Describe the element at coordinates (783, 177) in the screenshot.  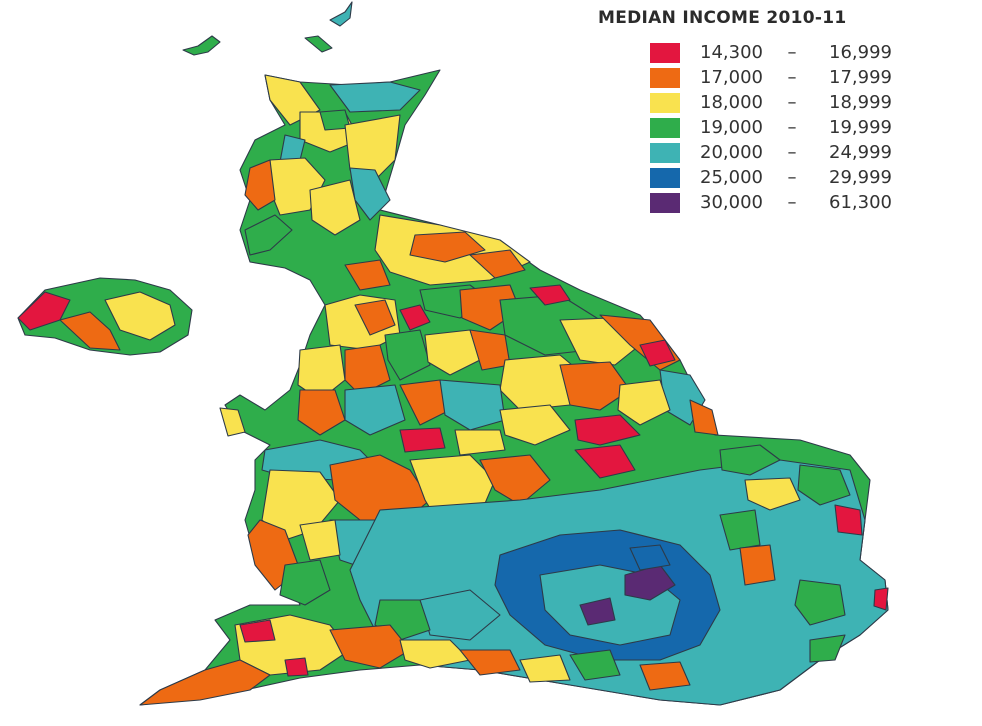
I see `legend-item: 25,000 – 29,999` at that location.